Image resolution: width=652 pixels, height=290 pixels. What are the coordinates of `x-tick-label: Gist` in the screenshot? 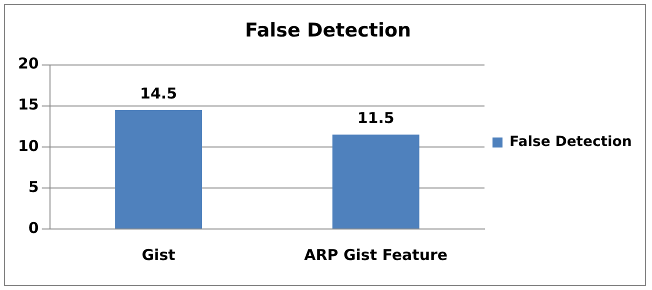 It's located at (159, 255).